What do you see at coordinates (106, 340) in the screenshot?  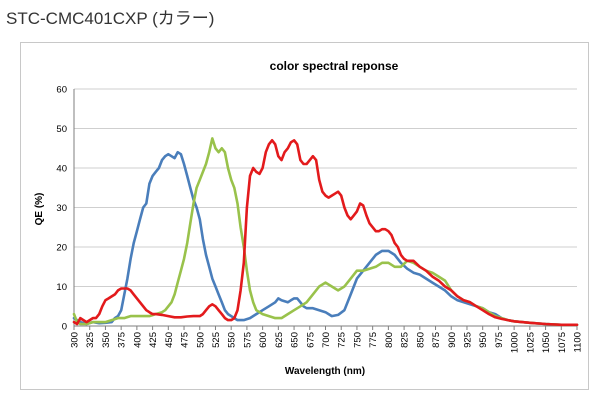 I see `x-tick-label: 350` at bounding box center [106, 340].